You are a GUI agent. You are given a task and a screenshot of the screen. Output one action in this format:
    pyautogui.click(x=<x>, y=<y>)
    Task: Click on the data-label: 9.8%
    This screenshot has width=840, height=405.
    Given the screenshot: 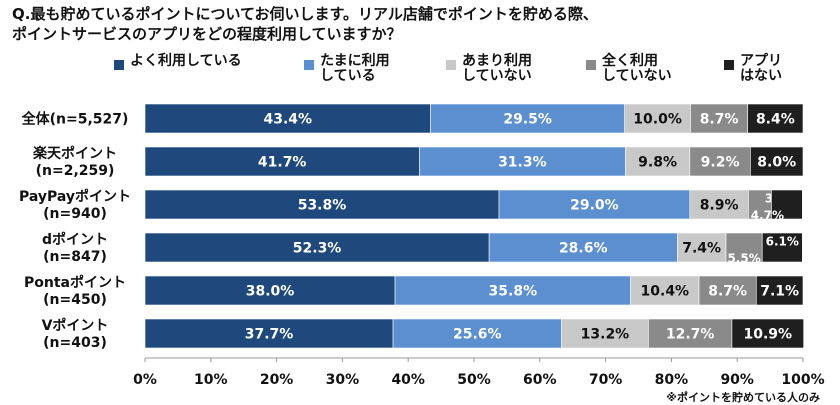 What is the action you would take?
    pyautogui.click(x=657, y=163)
    